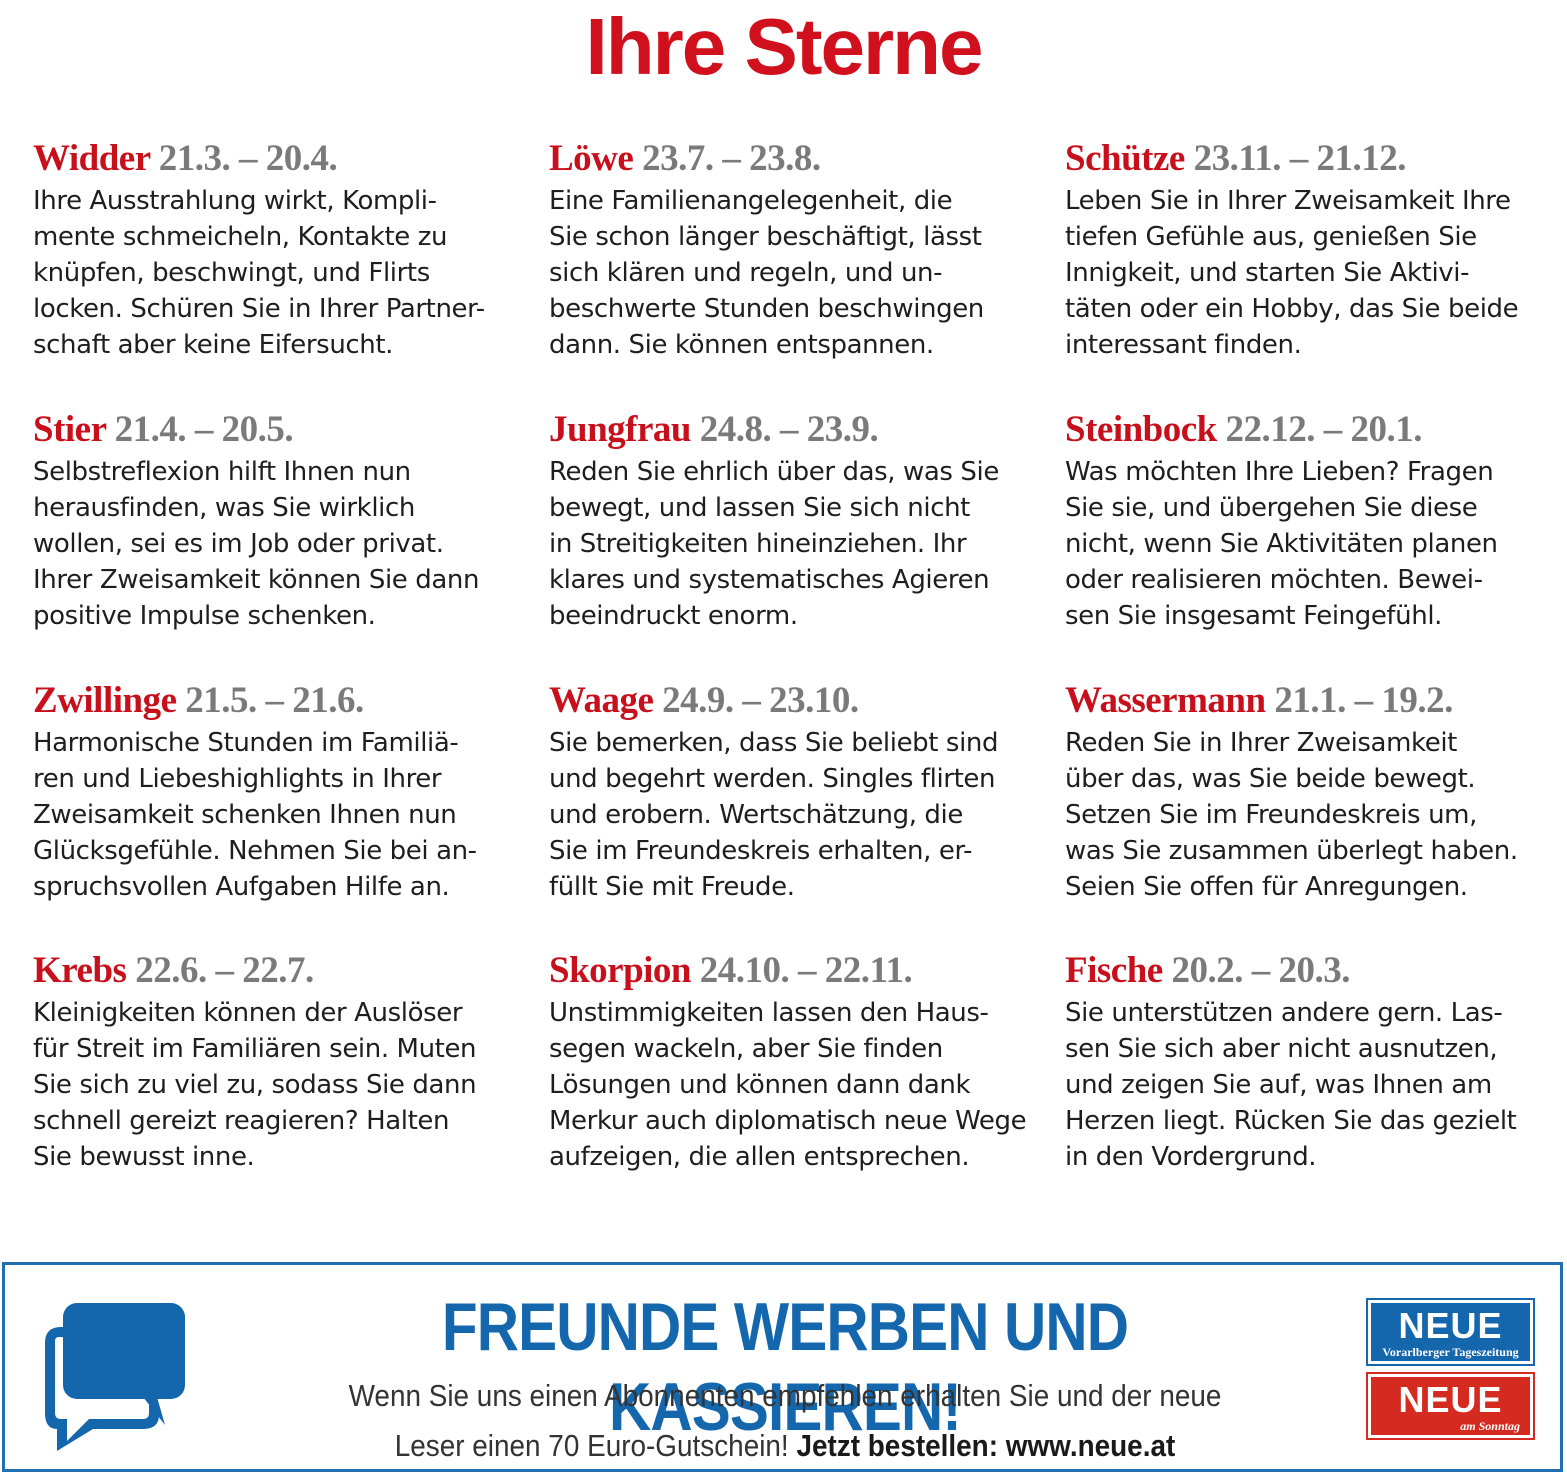 Image resolution: width=1567 pixels, height=1476 pixels. I want to click on sign-heading: Löwe 23.7. – 23.8., so click(799, 159).